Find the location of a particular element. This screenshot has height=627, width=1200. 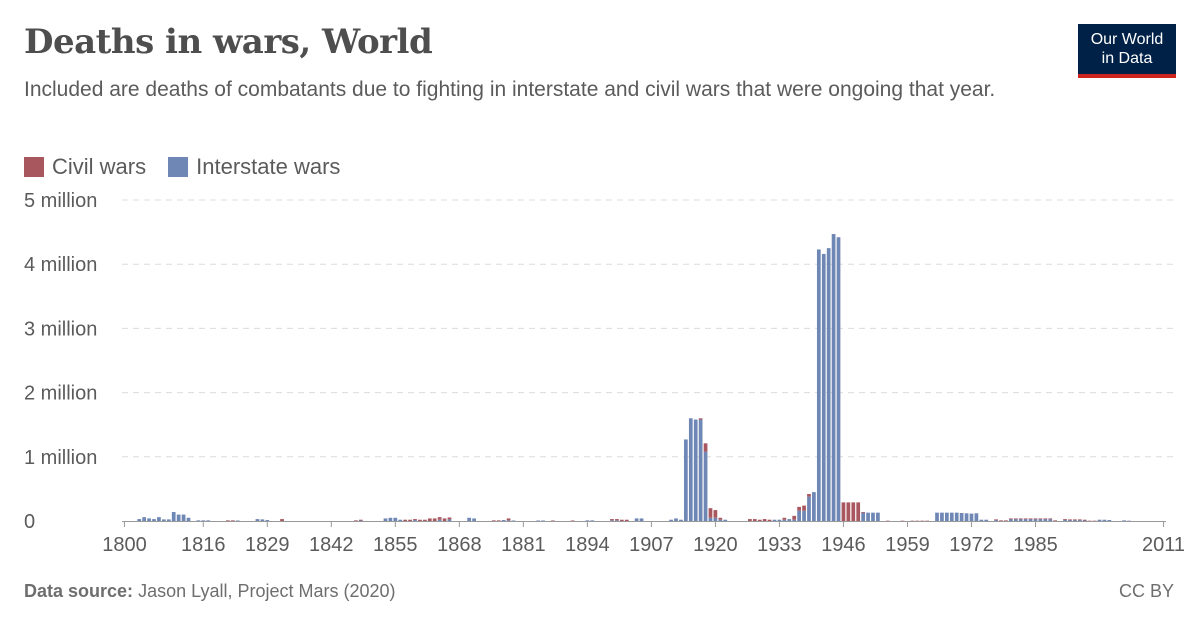

bar-civil-1980 is located at coordinates (1011, 519).